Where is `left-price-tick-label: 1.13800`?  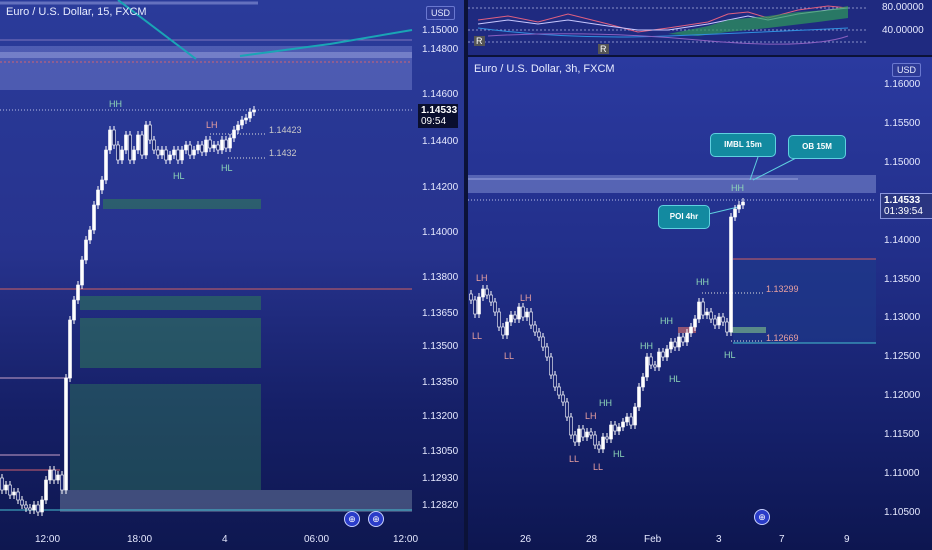
left-price-tick-label: 1.13800 is located at coordinates (440, 277).